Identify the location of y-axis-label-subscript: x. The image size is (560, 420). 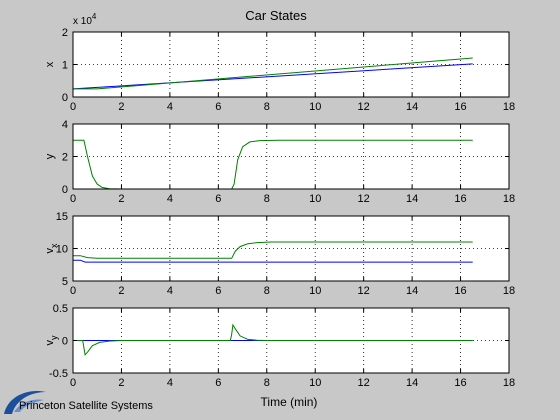
(54, 245).